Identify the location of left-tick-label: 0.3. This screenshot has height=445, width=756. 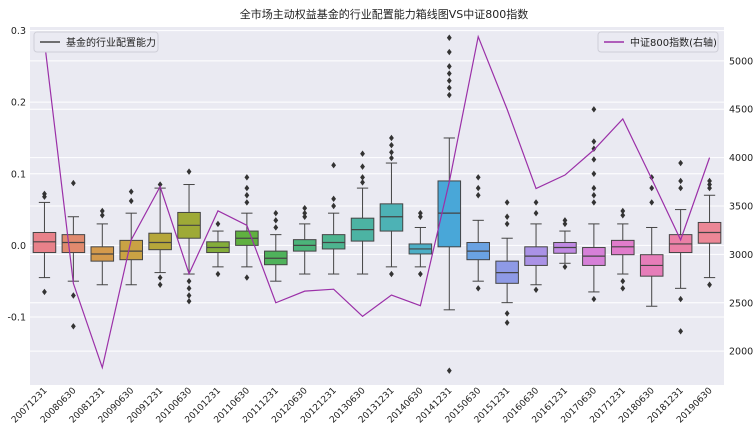
(18, 31).